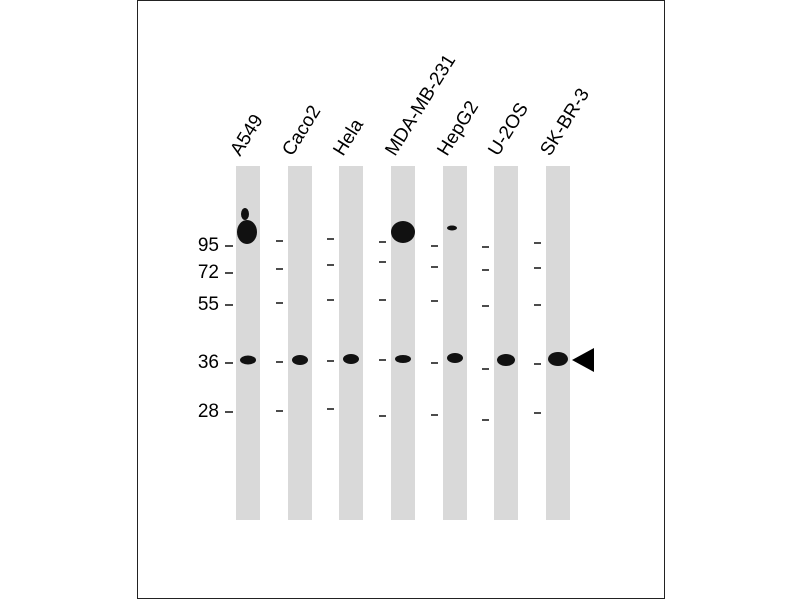 This screenshot has height=600, width=800. Describe the element at coordinates (208, 245) in the screenshot. I see `marker-label: 95` at that location.